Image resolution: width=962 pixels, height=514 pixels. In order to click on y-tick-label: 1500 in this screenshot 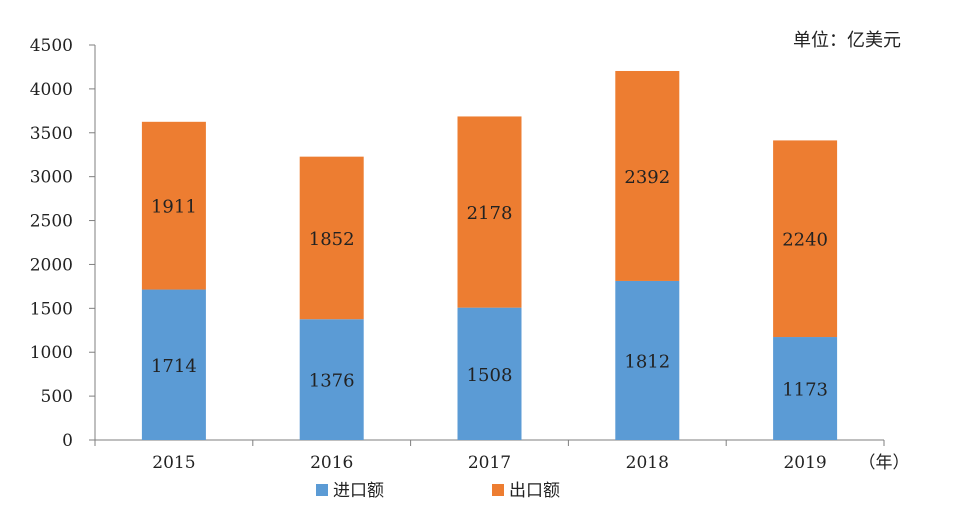, I will do `click(51, 309)`.